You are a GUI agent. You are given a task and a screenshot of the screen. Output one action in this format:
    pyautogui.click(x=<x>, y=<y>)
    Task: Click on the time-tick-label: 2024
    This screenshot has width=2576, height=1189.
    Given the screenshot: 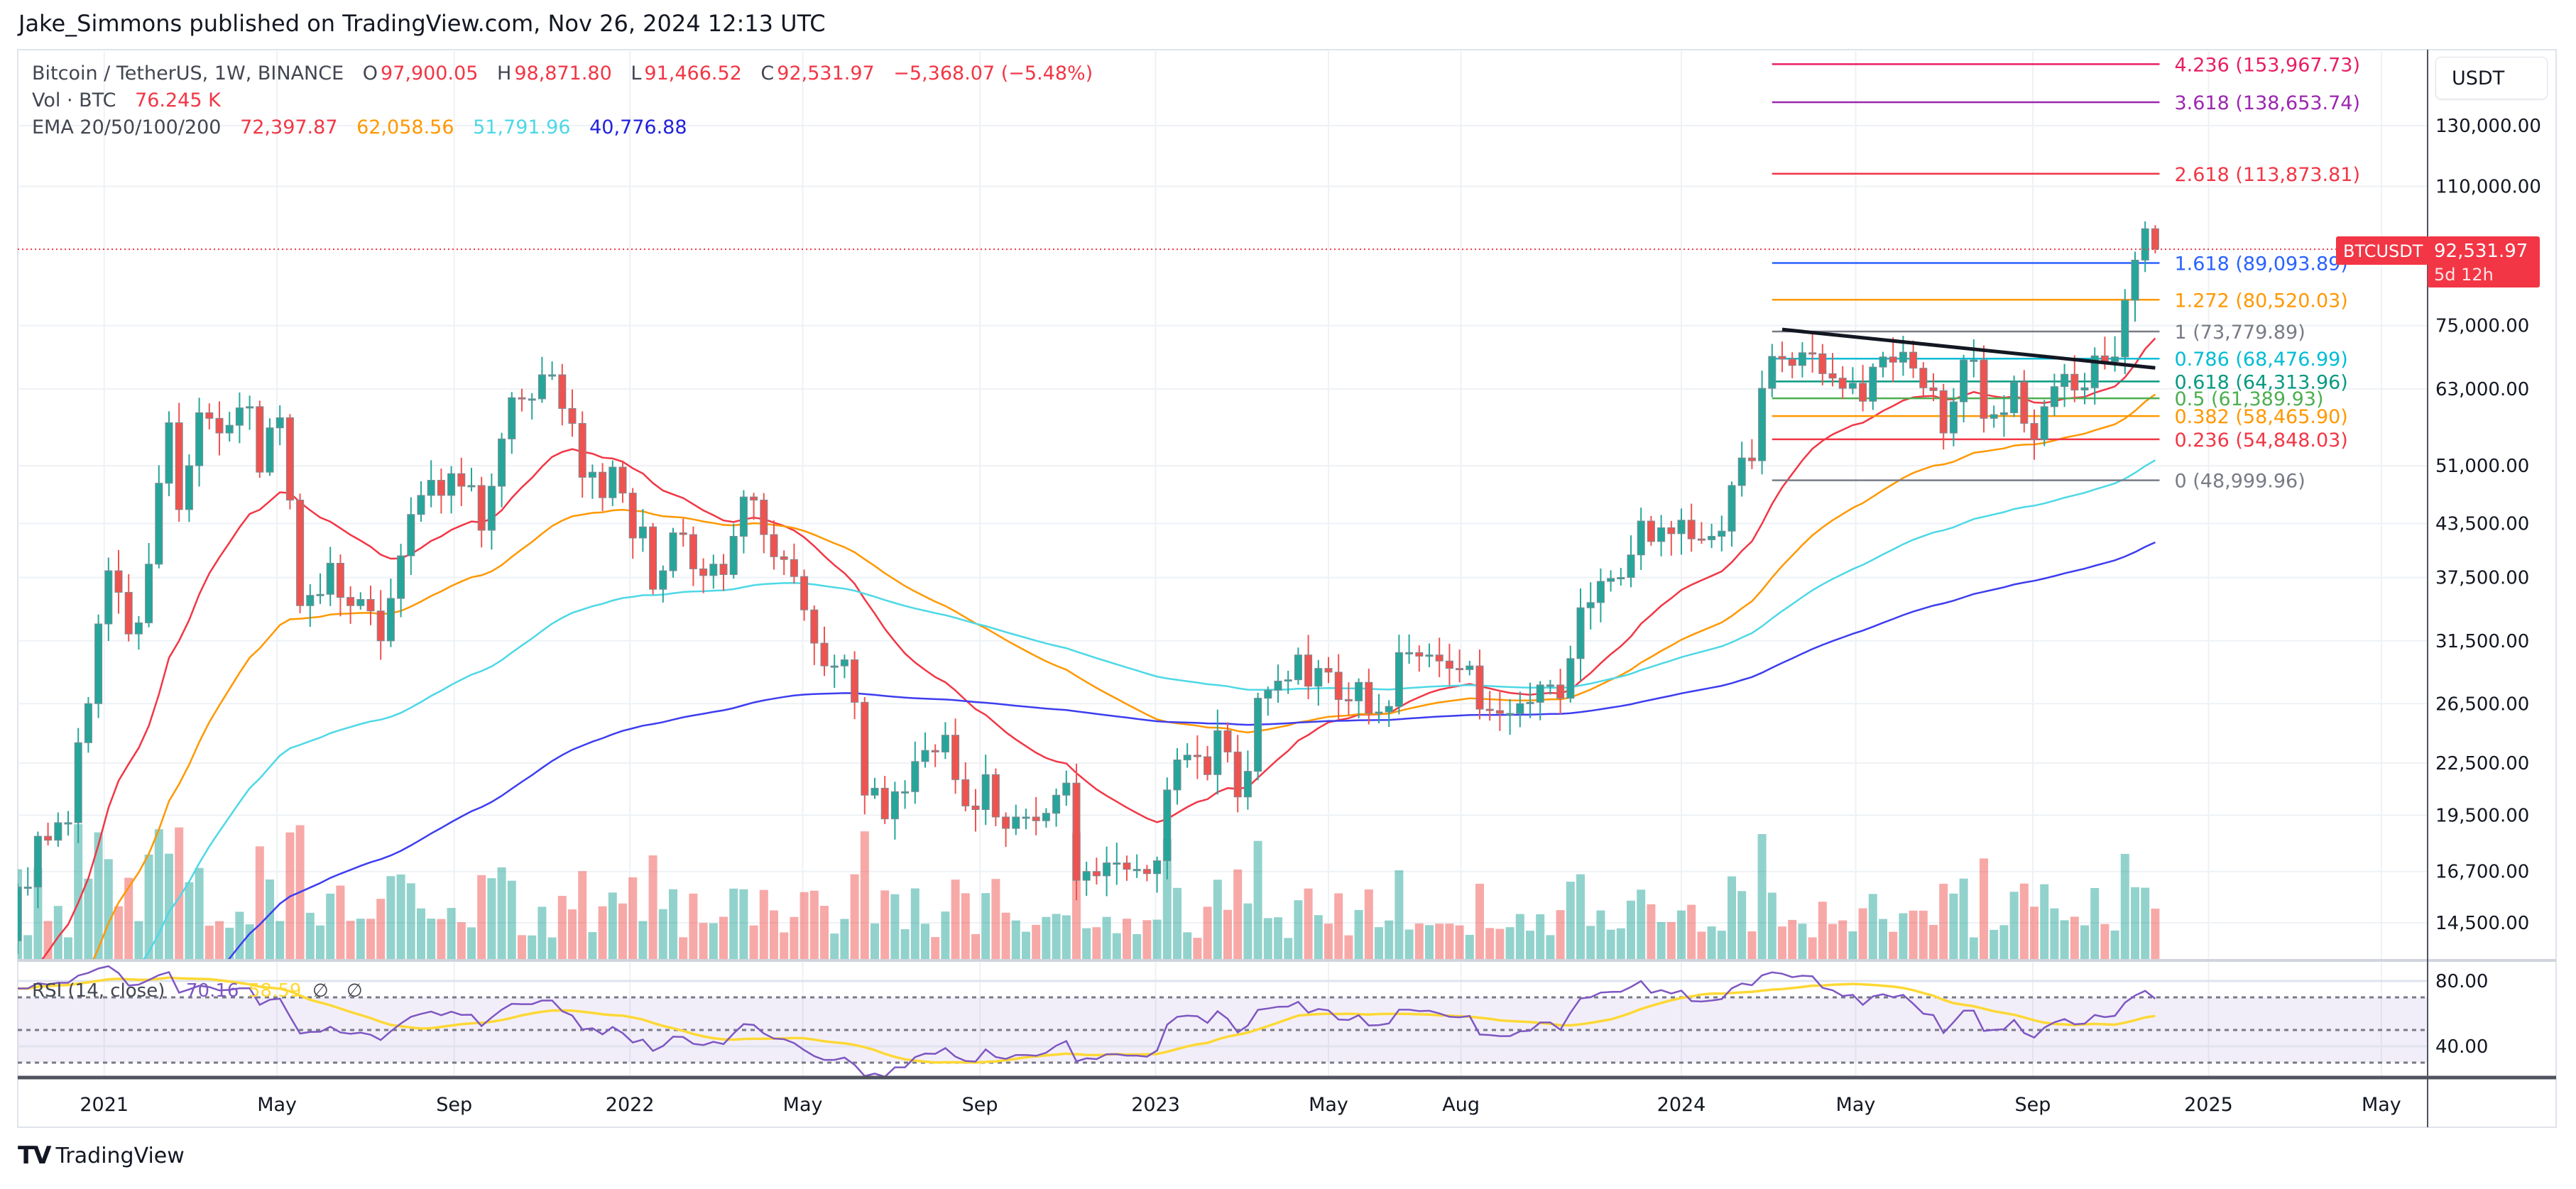 What is the action you would take?
    pyautogui.click(x=1681, y=1105)
    